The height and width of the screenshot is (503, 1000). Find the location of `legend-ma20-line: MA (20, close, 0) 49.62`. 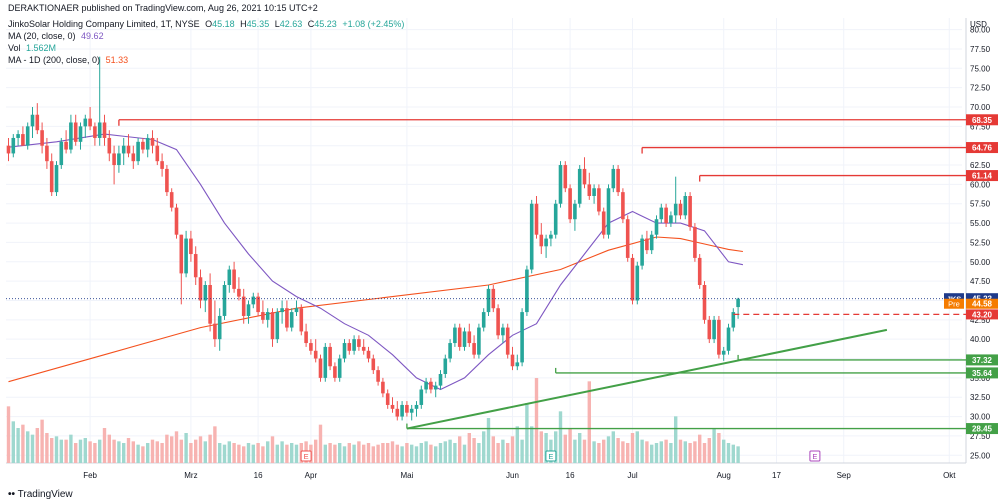

legend-ma20-line: MA (20, close, 0) 49.62 is located at coordinates (56, 36).